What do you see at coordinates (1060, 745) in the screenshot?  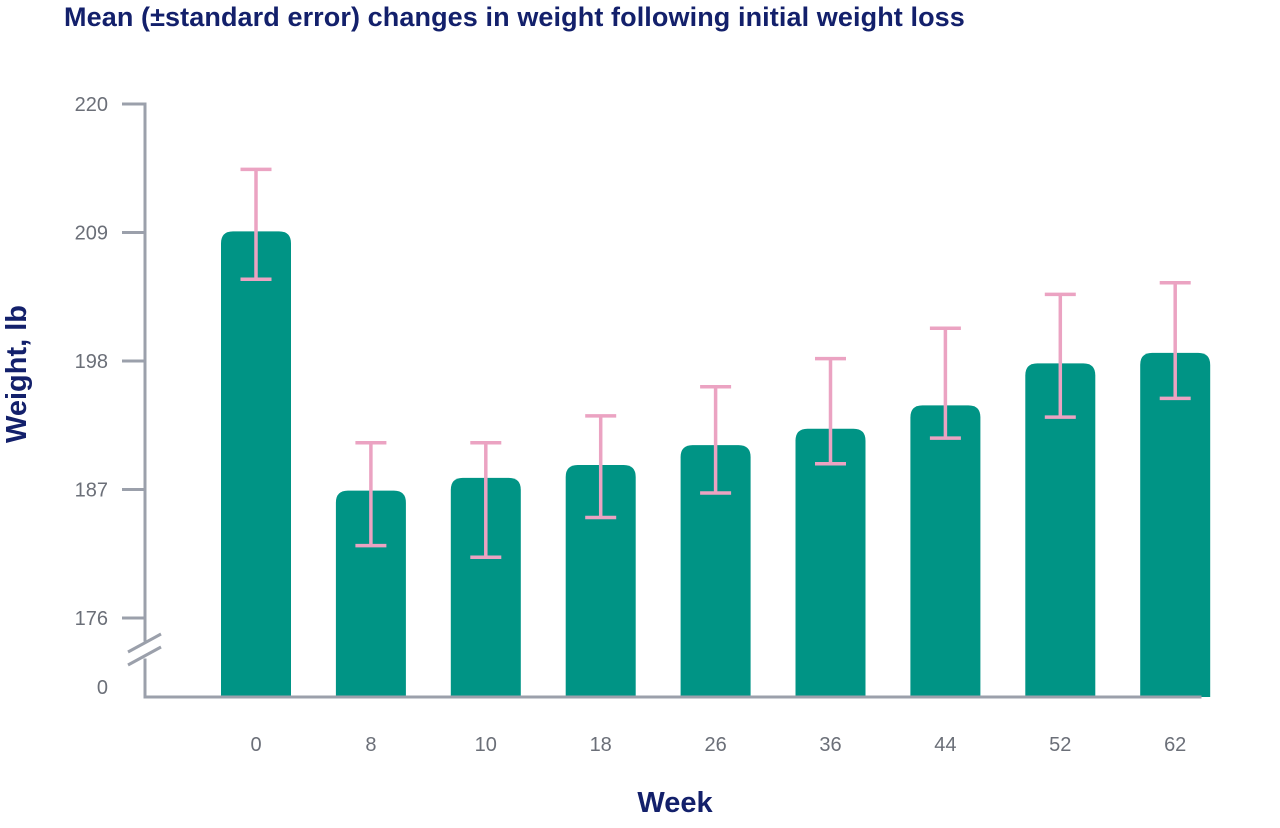 I see `x-tick-label: 52` at bounding box center [1060, 745].